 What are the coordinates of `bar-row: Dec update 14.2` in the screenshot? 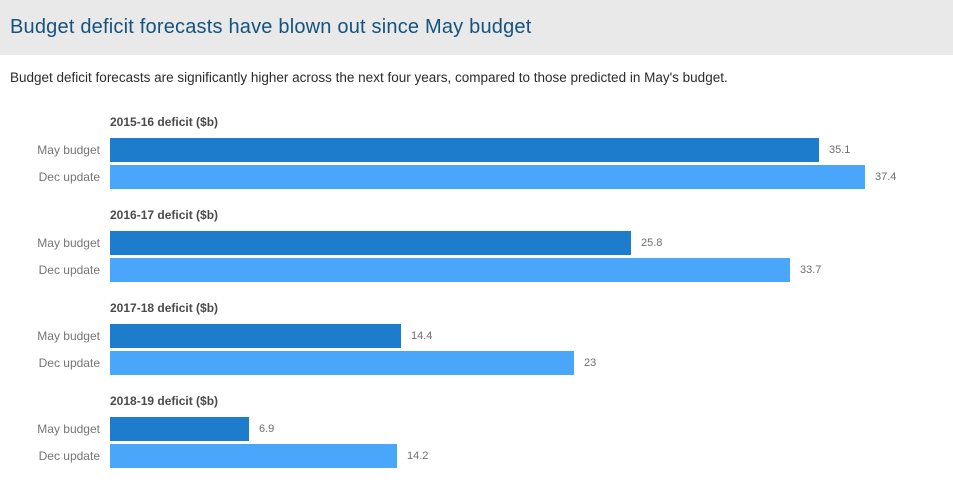 It's located at (476, 456).